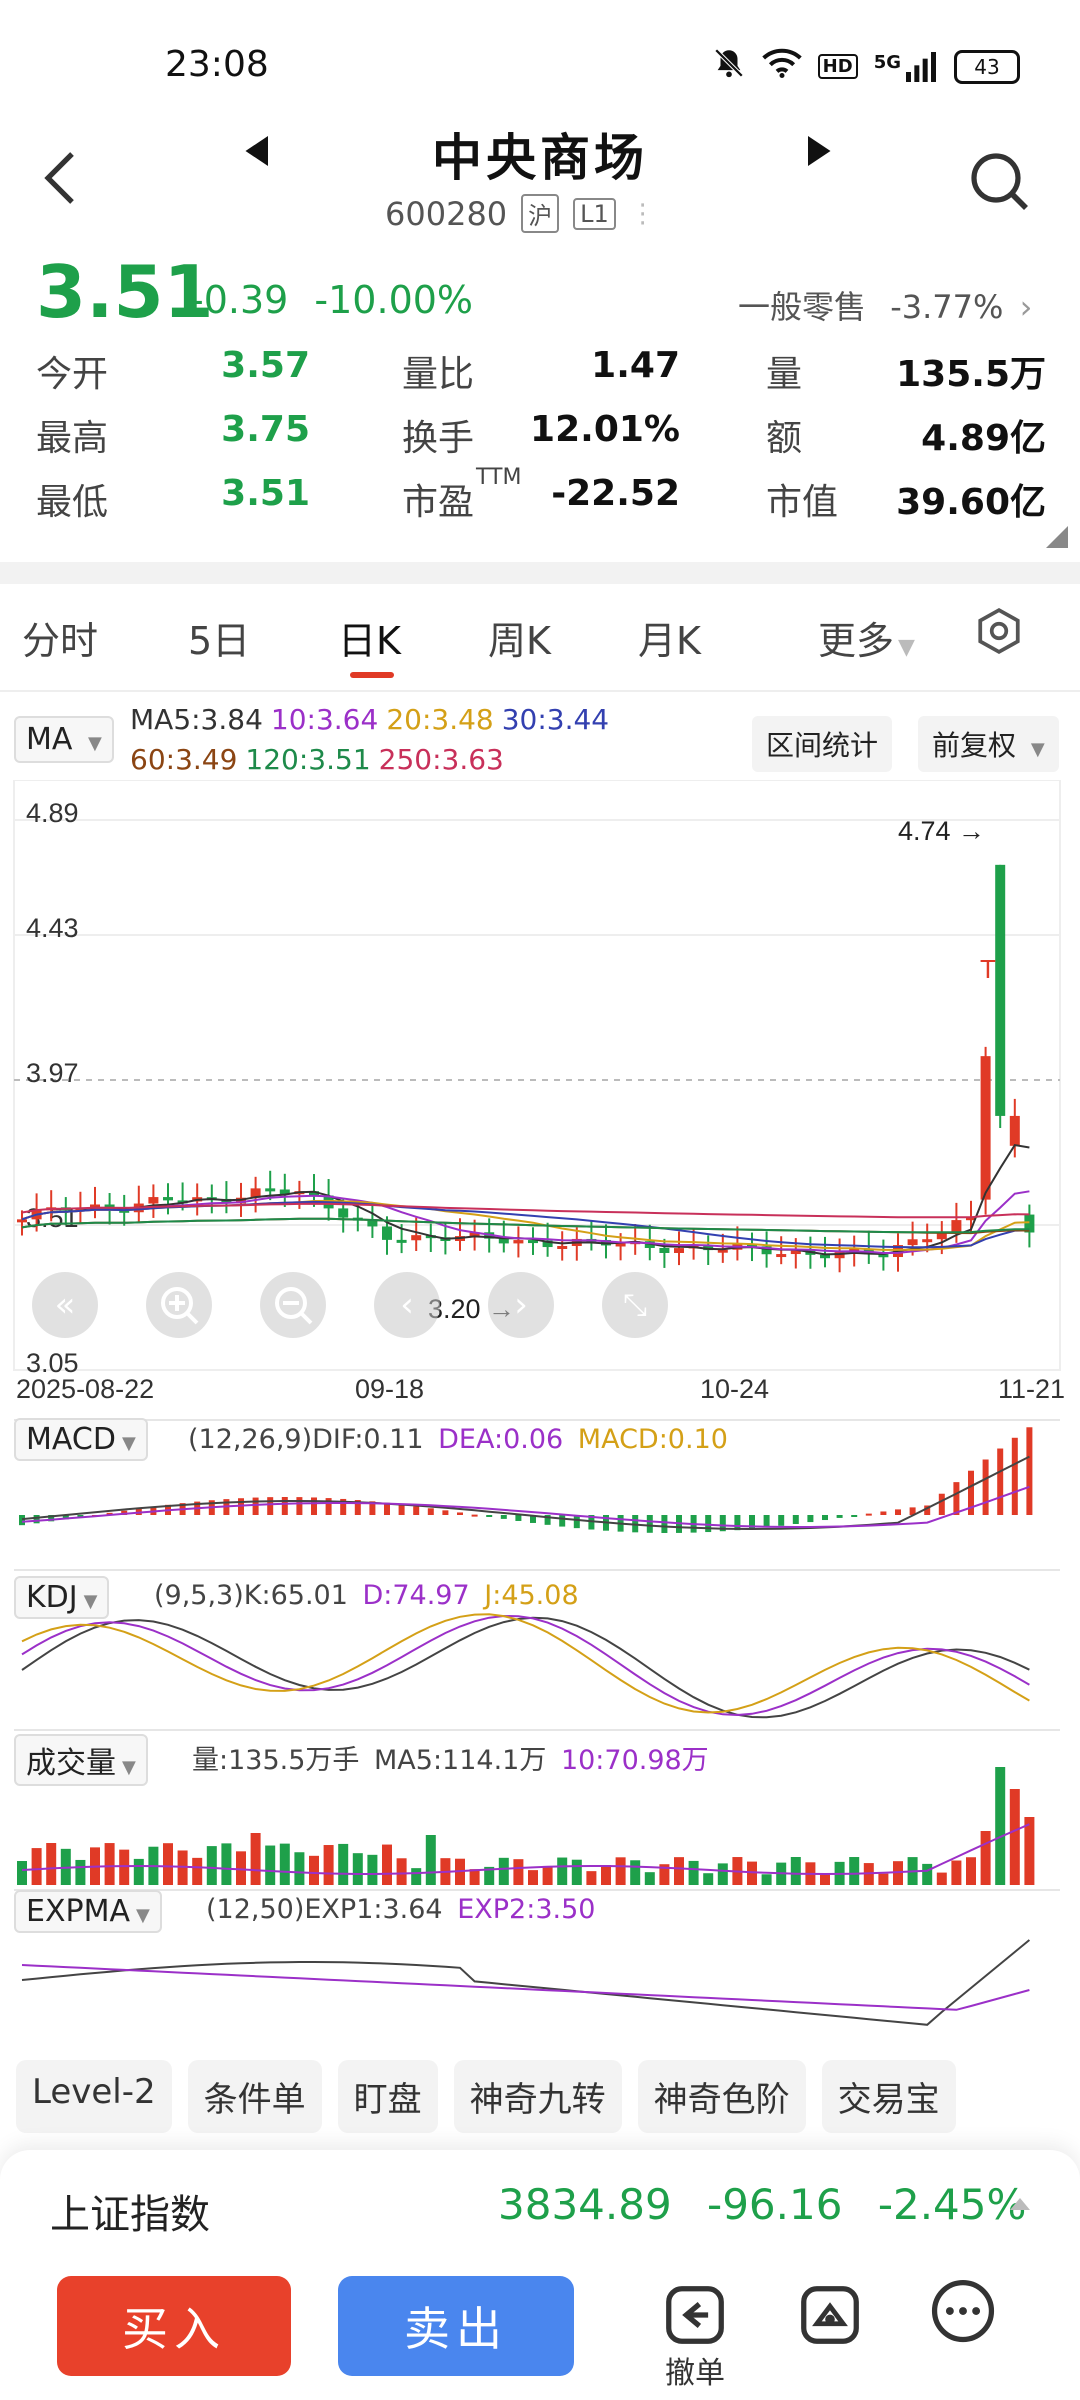 Image resolution: width=1080 pixels, height=2400 pixels. I want to click on sector-link: 一般零售 -3.77% ›, so click(885, 305).